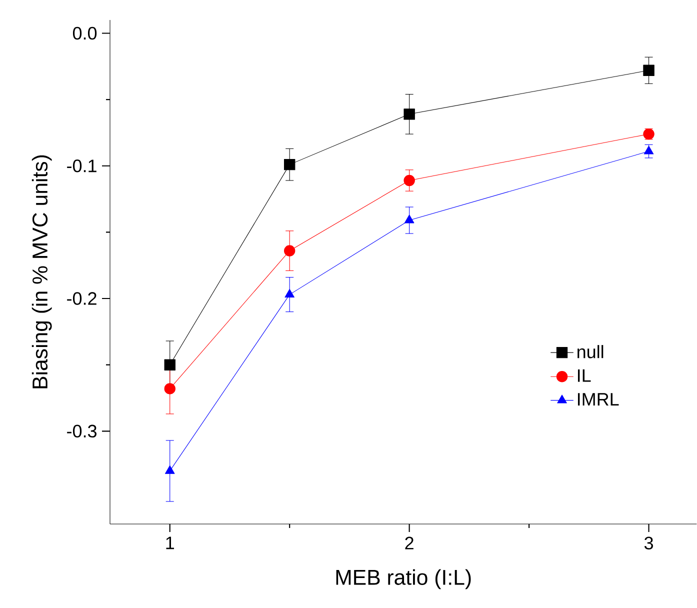 This screenshot has width=697, height=608. What do you see at coordinates (409, 543) in the screenshot?
I see `x-tick-label: 2` at bounding box center [409, 543].